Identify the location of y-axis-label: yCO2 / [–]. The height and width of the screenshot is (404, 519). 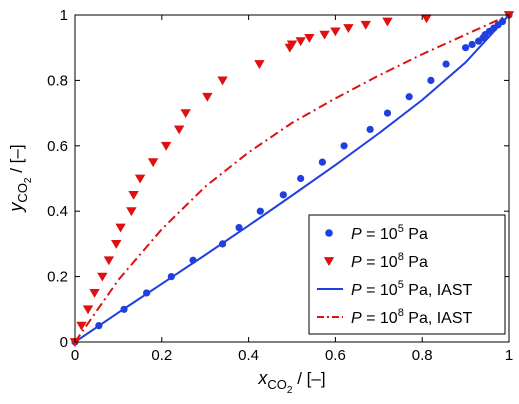
(20, 178).